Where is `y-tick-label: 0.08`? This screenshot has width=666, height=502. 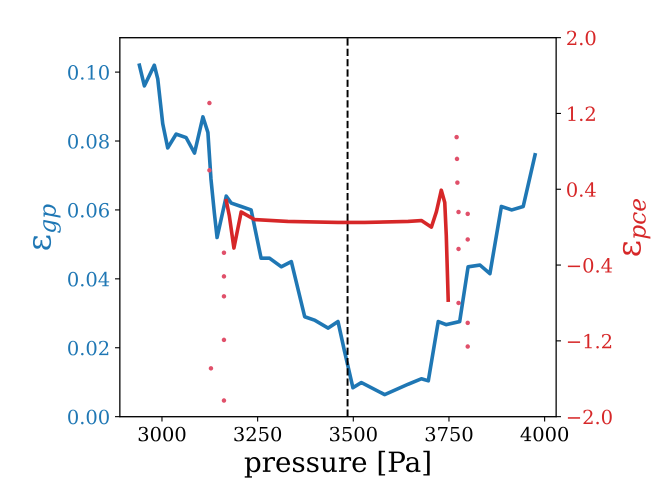 y-tick-label: 0.08 is located at coordinates (88, 141).